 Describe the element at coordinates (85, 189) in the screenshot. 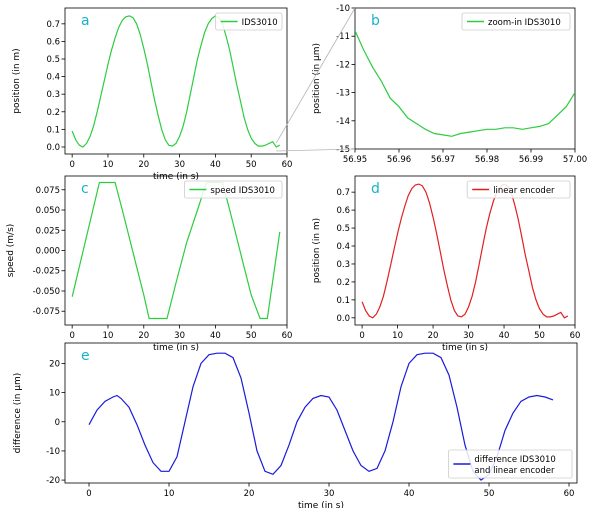

I see `panel-letter-c: c` at that location.